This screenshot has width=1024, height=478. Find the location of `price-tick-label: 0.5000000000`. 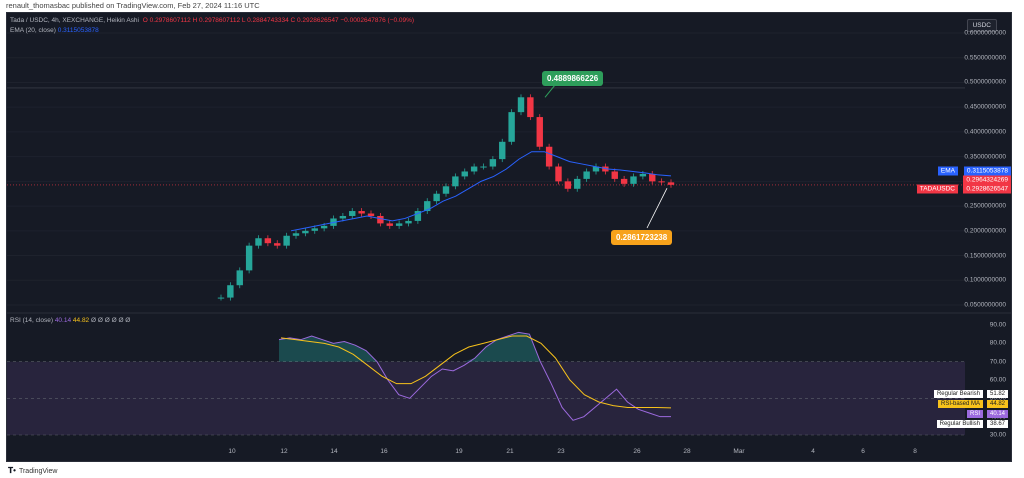

price-tick-label: 0.5000000000 is located at coordinates (985, 82).